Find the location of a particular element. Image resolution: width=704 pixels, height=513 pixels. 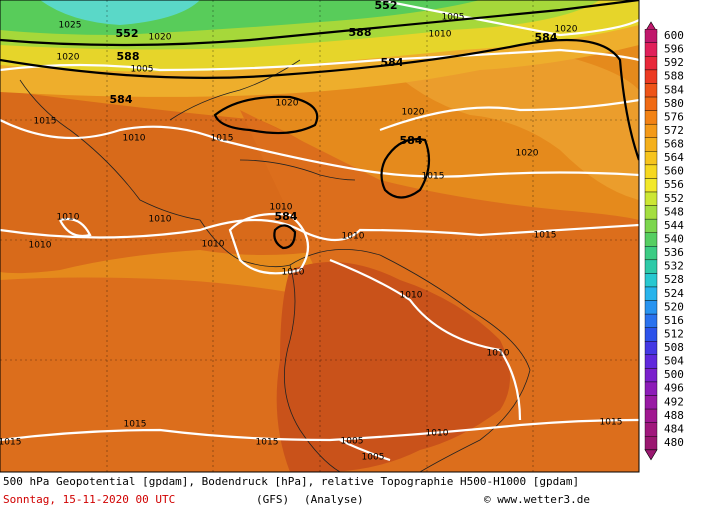

legend-label: 588 is located at coordinates (674, 76).